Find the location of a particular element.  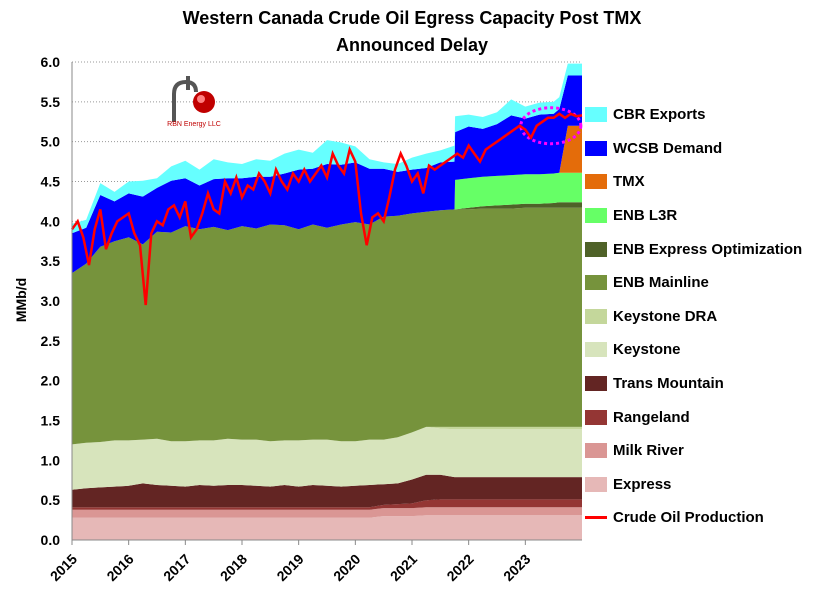

x-tick-label: 2019 is located at coordinates (289, 567).